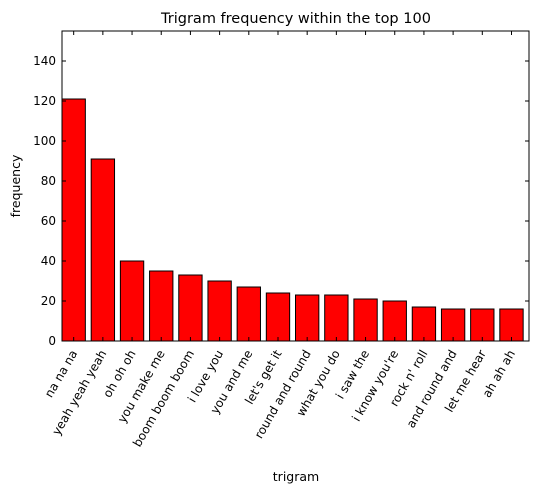 Image resolution: width=538 pixels, height=494 pixels. What do you see at coordinates (52, 341) in the screenshot?
I see `y-tick-label: 0` at bounding box center [52, 341].